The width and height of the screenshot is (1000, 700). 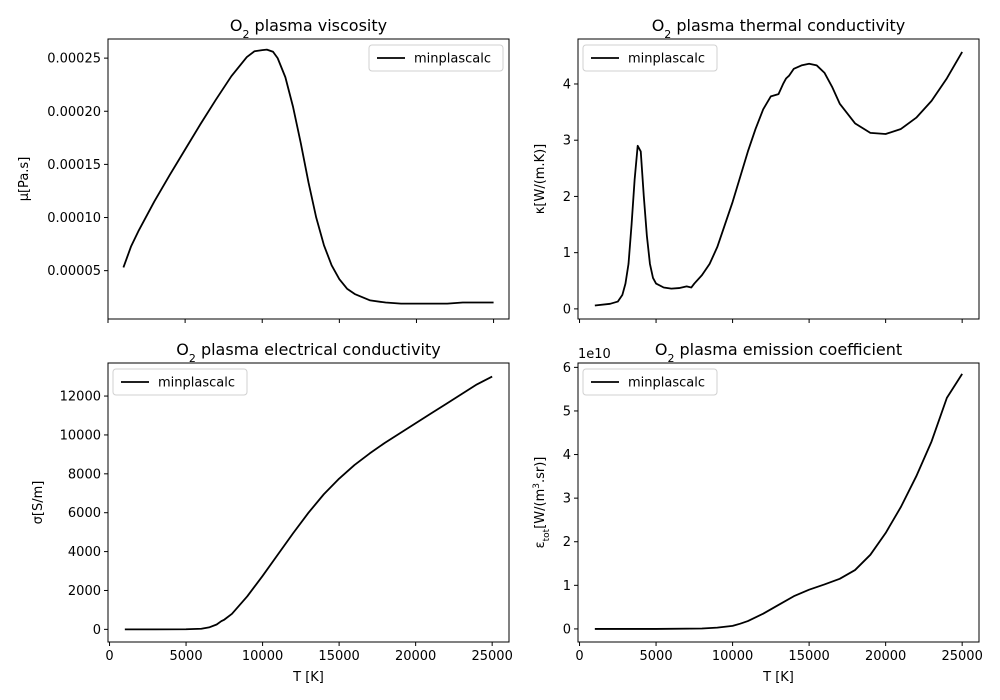 What do you see at coordinates (788, 349) in the screenshot?
I see `chart-title-rest: plasma emission coefficient` at bounding box center [788, 349].